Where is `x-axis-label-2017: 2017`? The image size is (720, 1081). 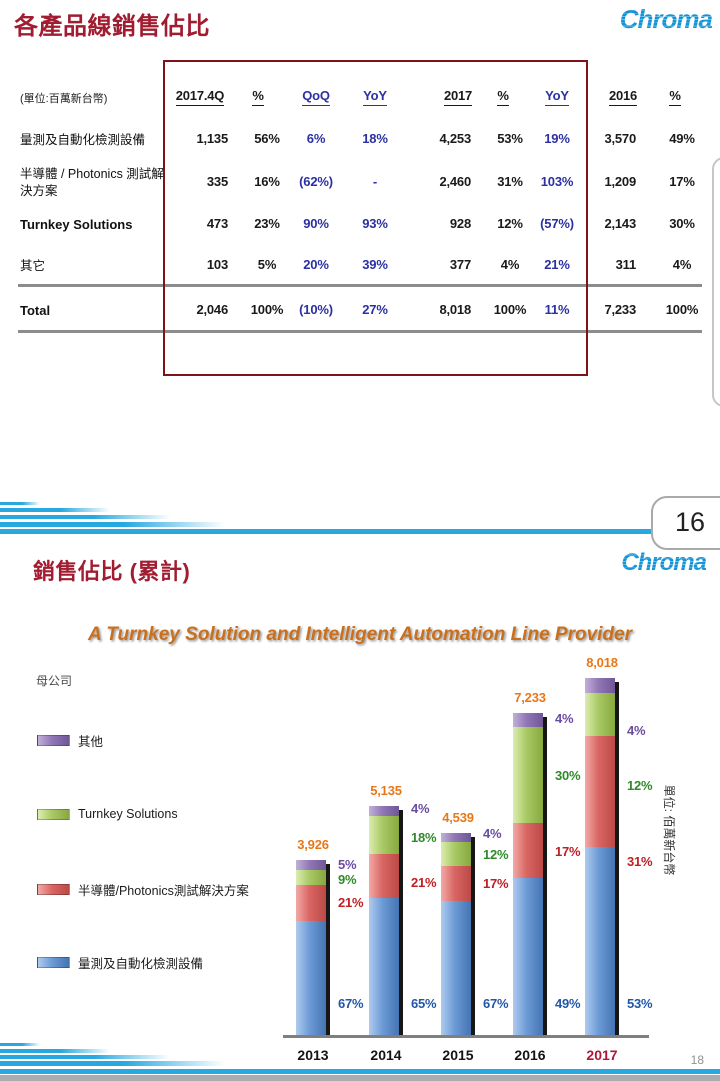
x-axis-label-2017: 2017 is located at coordinates (602, 1055).